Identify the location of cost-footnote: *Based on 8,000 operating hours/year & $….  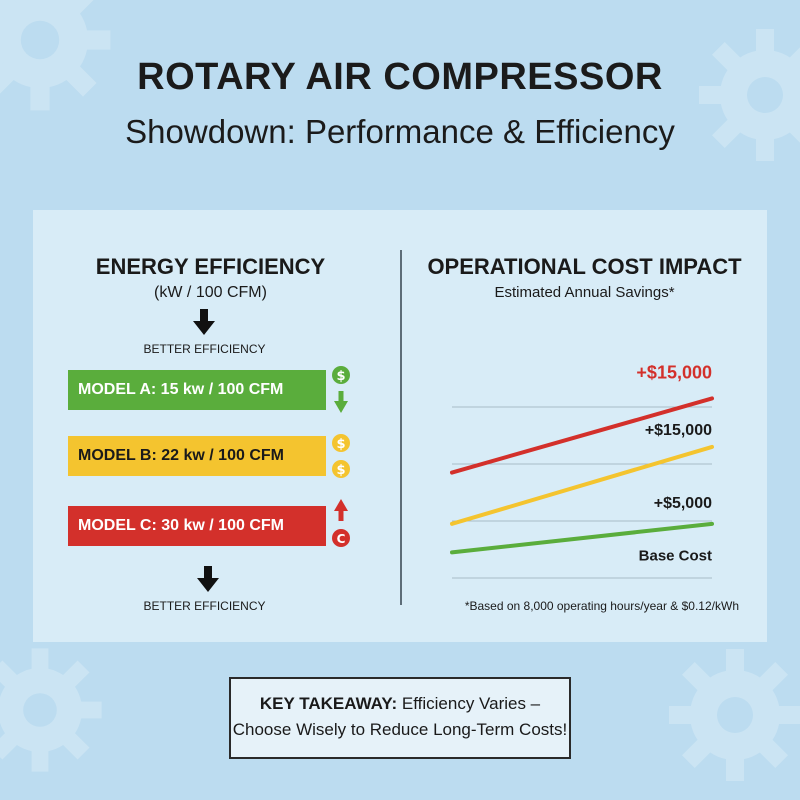
(601, 606).